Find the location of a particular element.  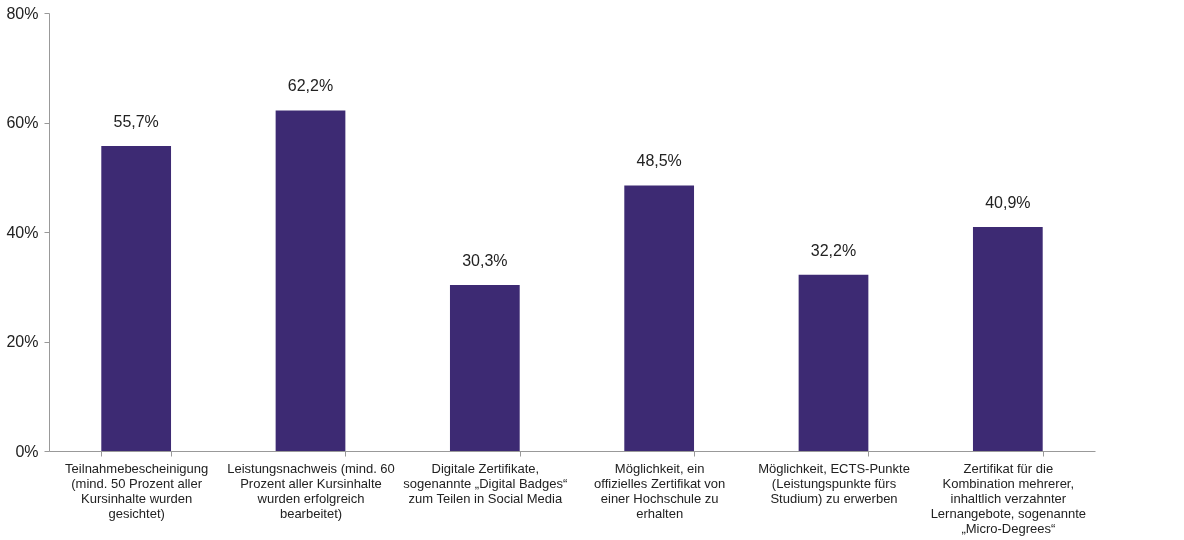

data-label: 55,7% is located at coordinates (136, 122).